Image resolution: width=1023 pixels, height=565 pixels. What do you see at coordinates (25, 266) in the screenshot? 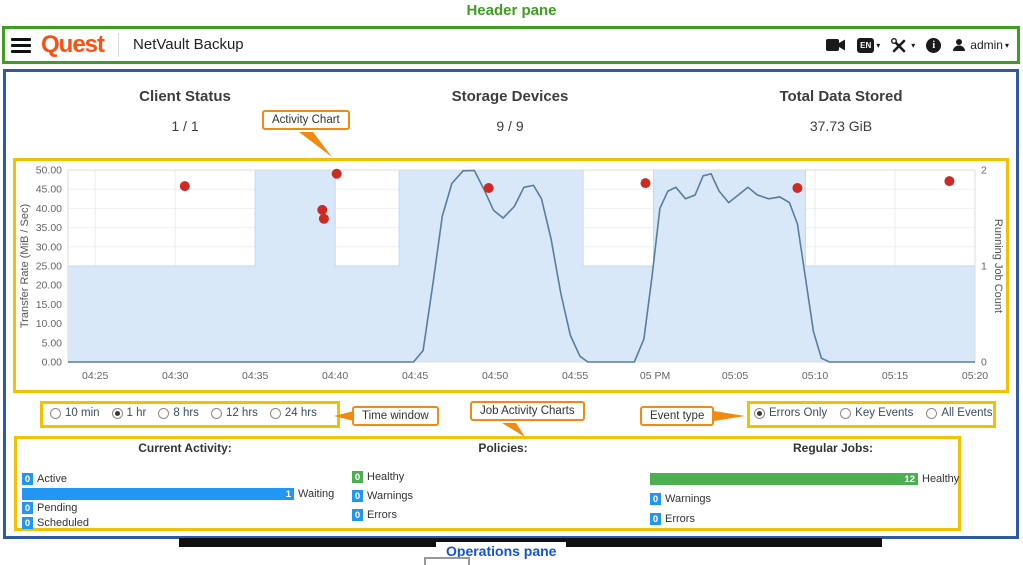
I see `svg-text: Transfer Rate (MiB / Sec)` at bounding box center [25, 266].